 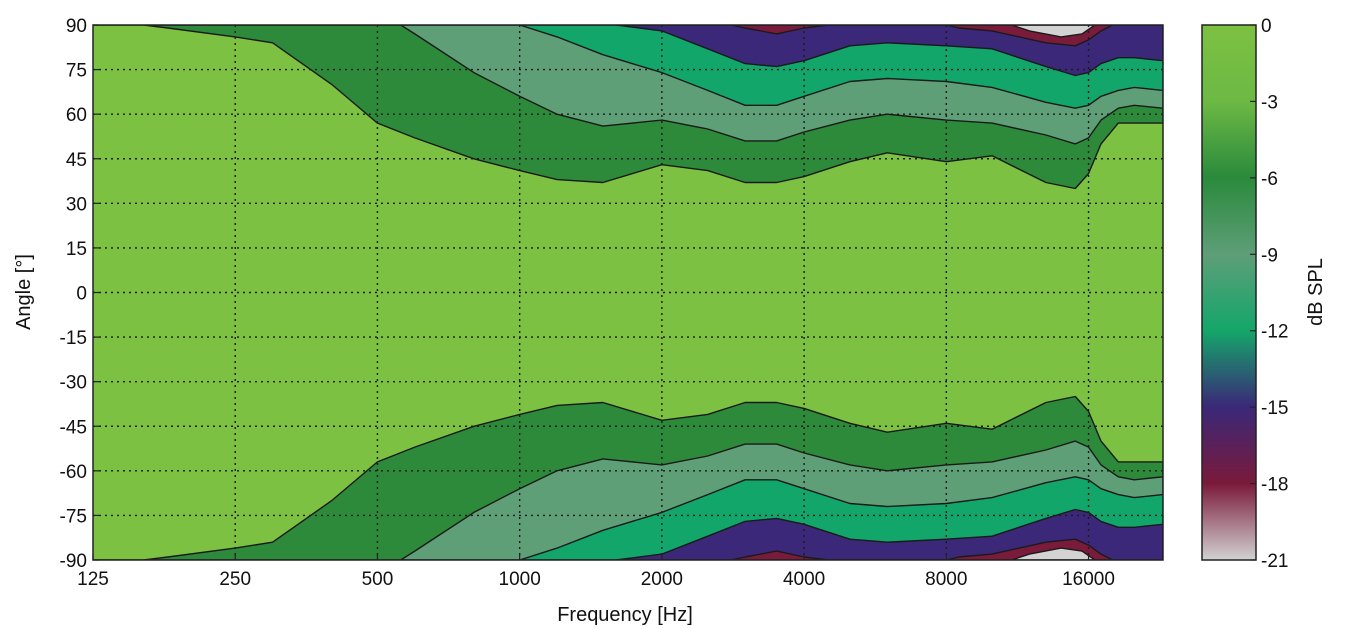 I want to click on y-tick-label: -45, so click(x=73, y=427).